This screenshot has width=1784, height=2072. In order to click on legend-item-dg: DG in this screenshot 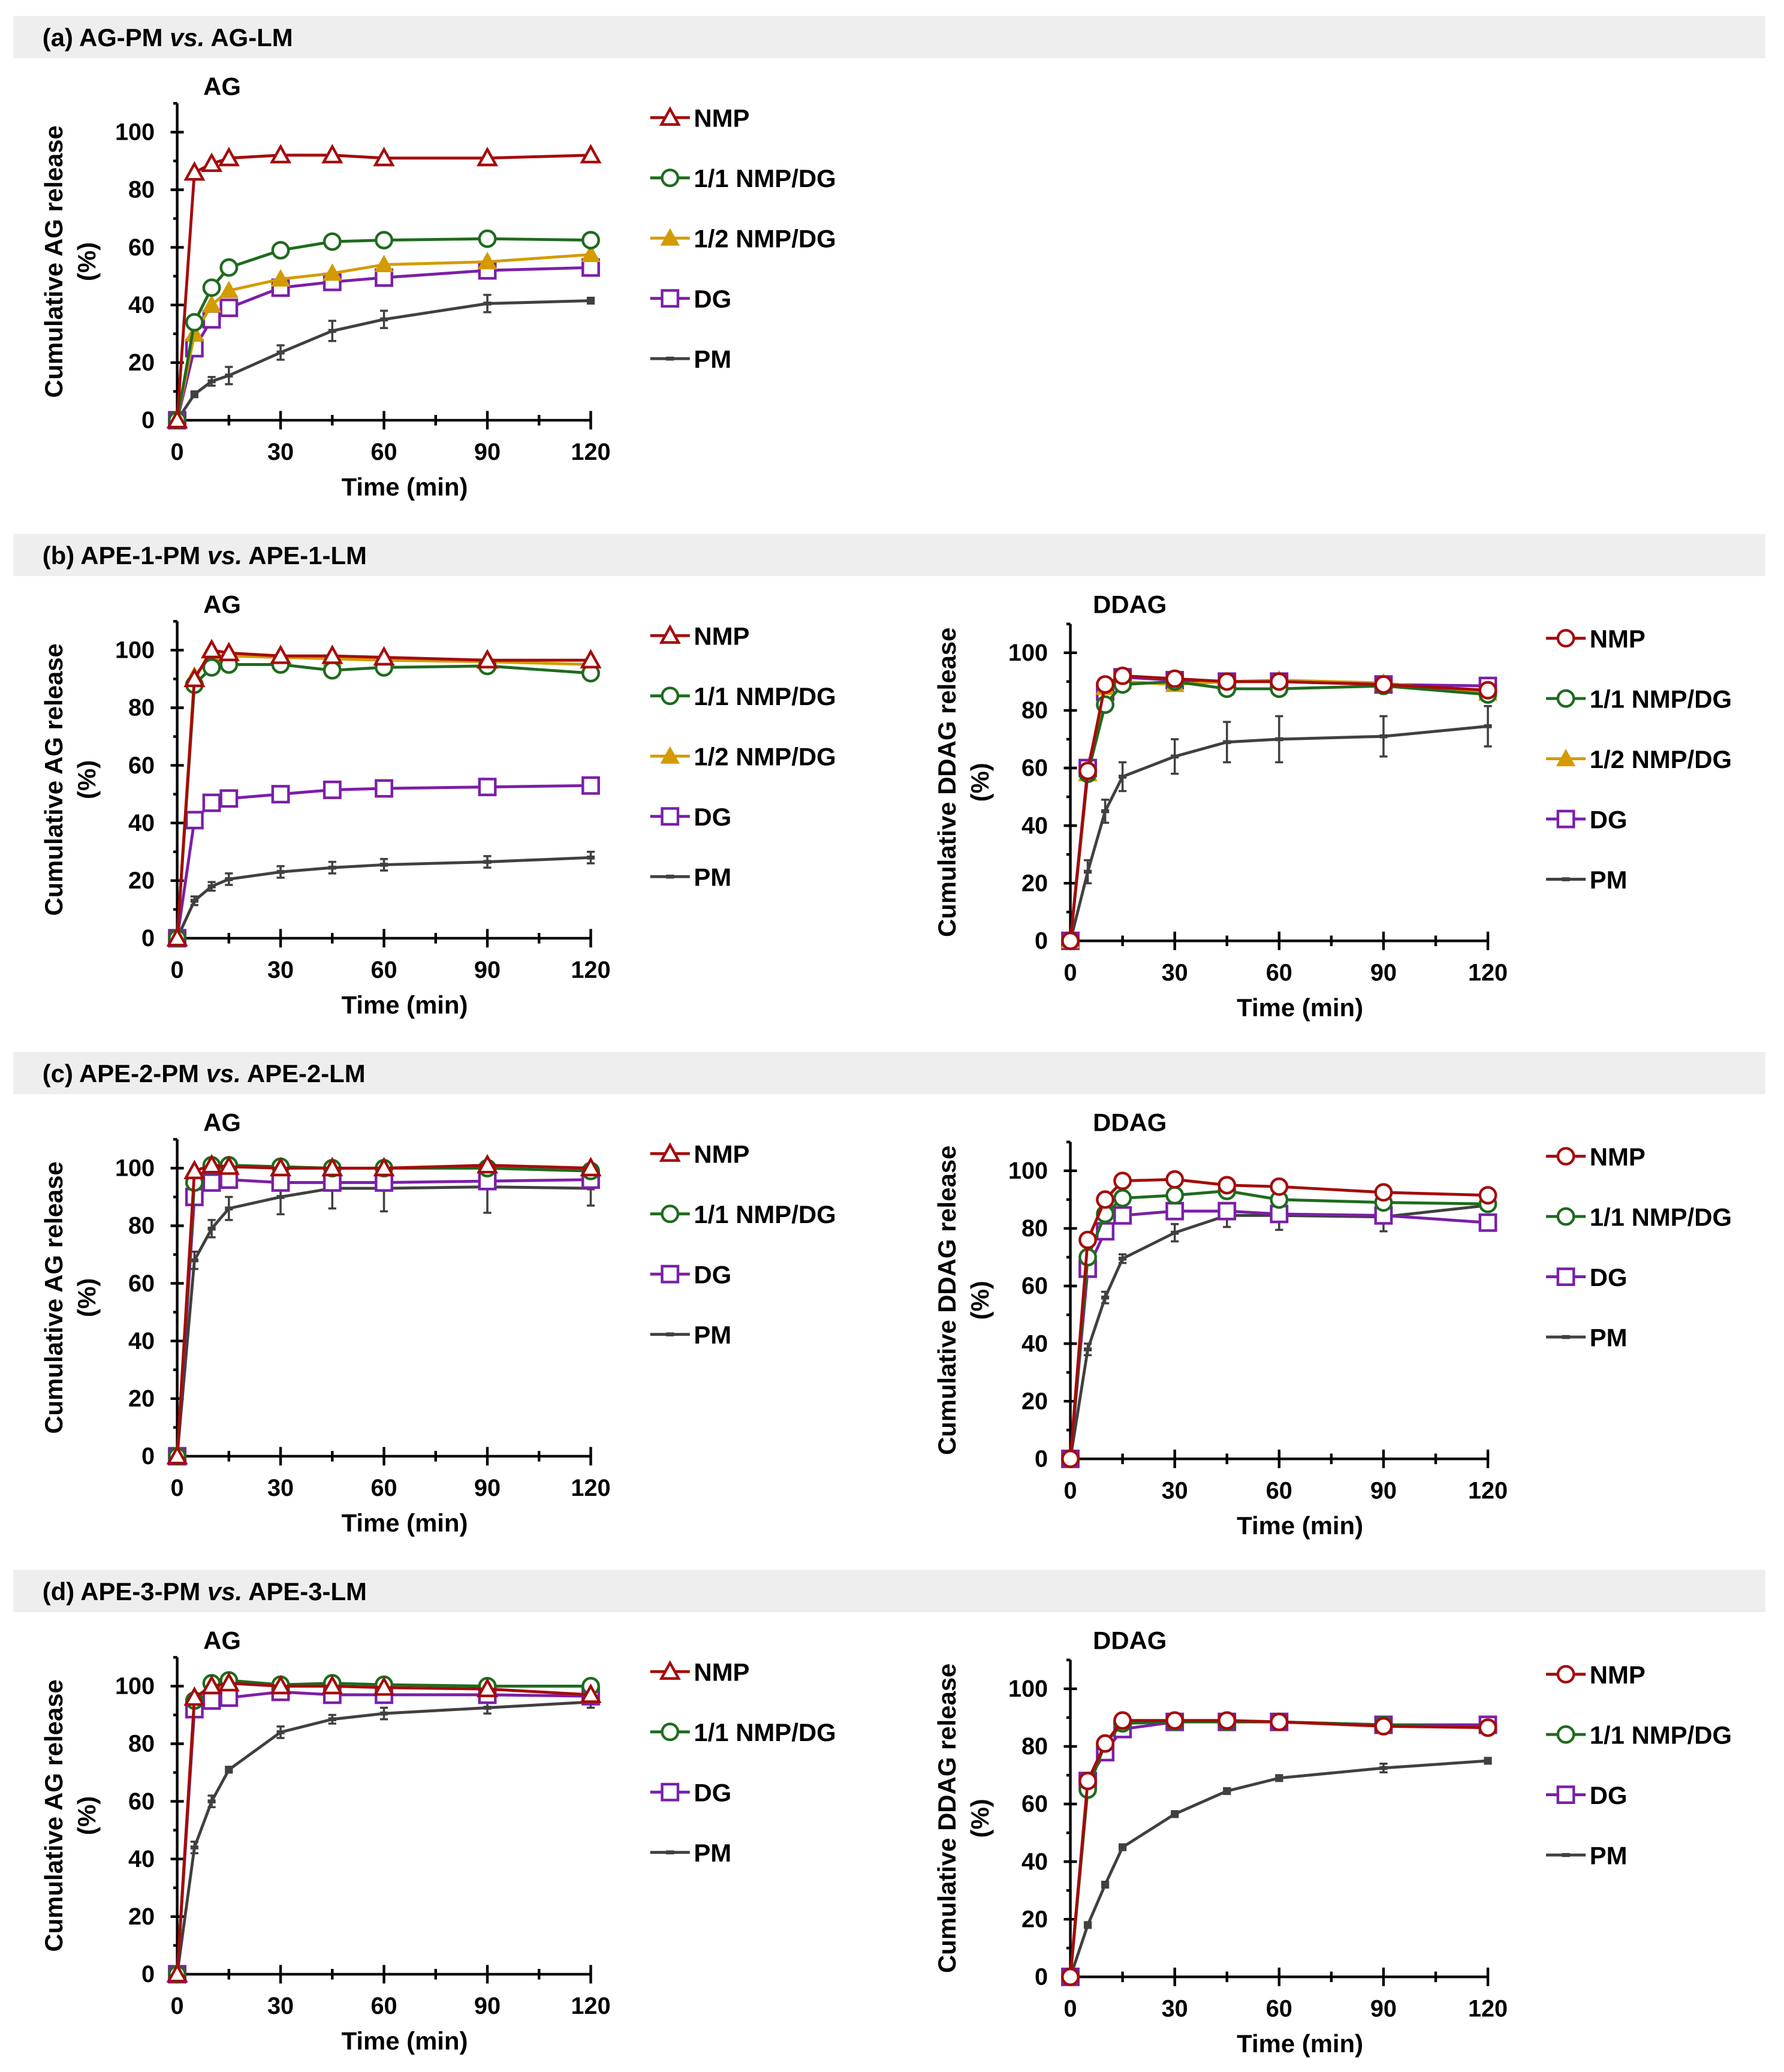, I will do `click(690, 299)`.